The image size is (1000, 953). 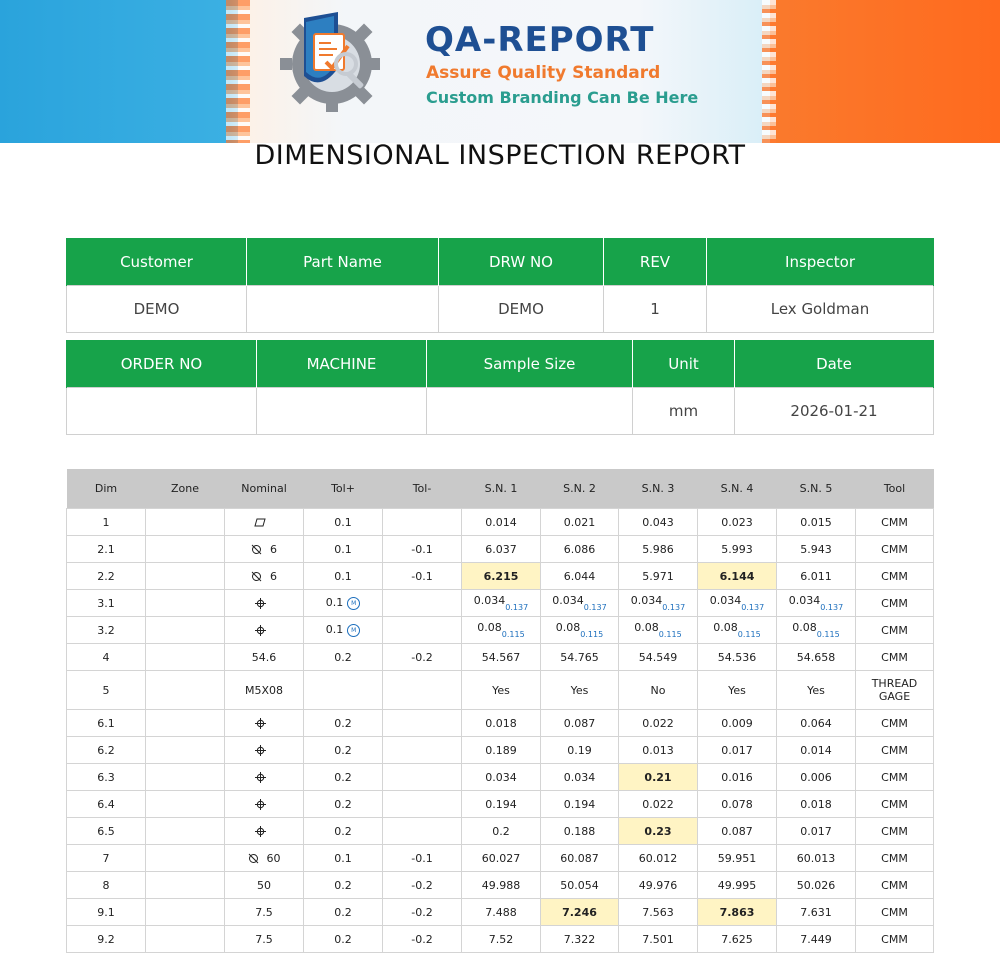 I want to click on sample-value: 0.21, so click(x=658, y=777).